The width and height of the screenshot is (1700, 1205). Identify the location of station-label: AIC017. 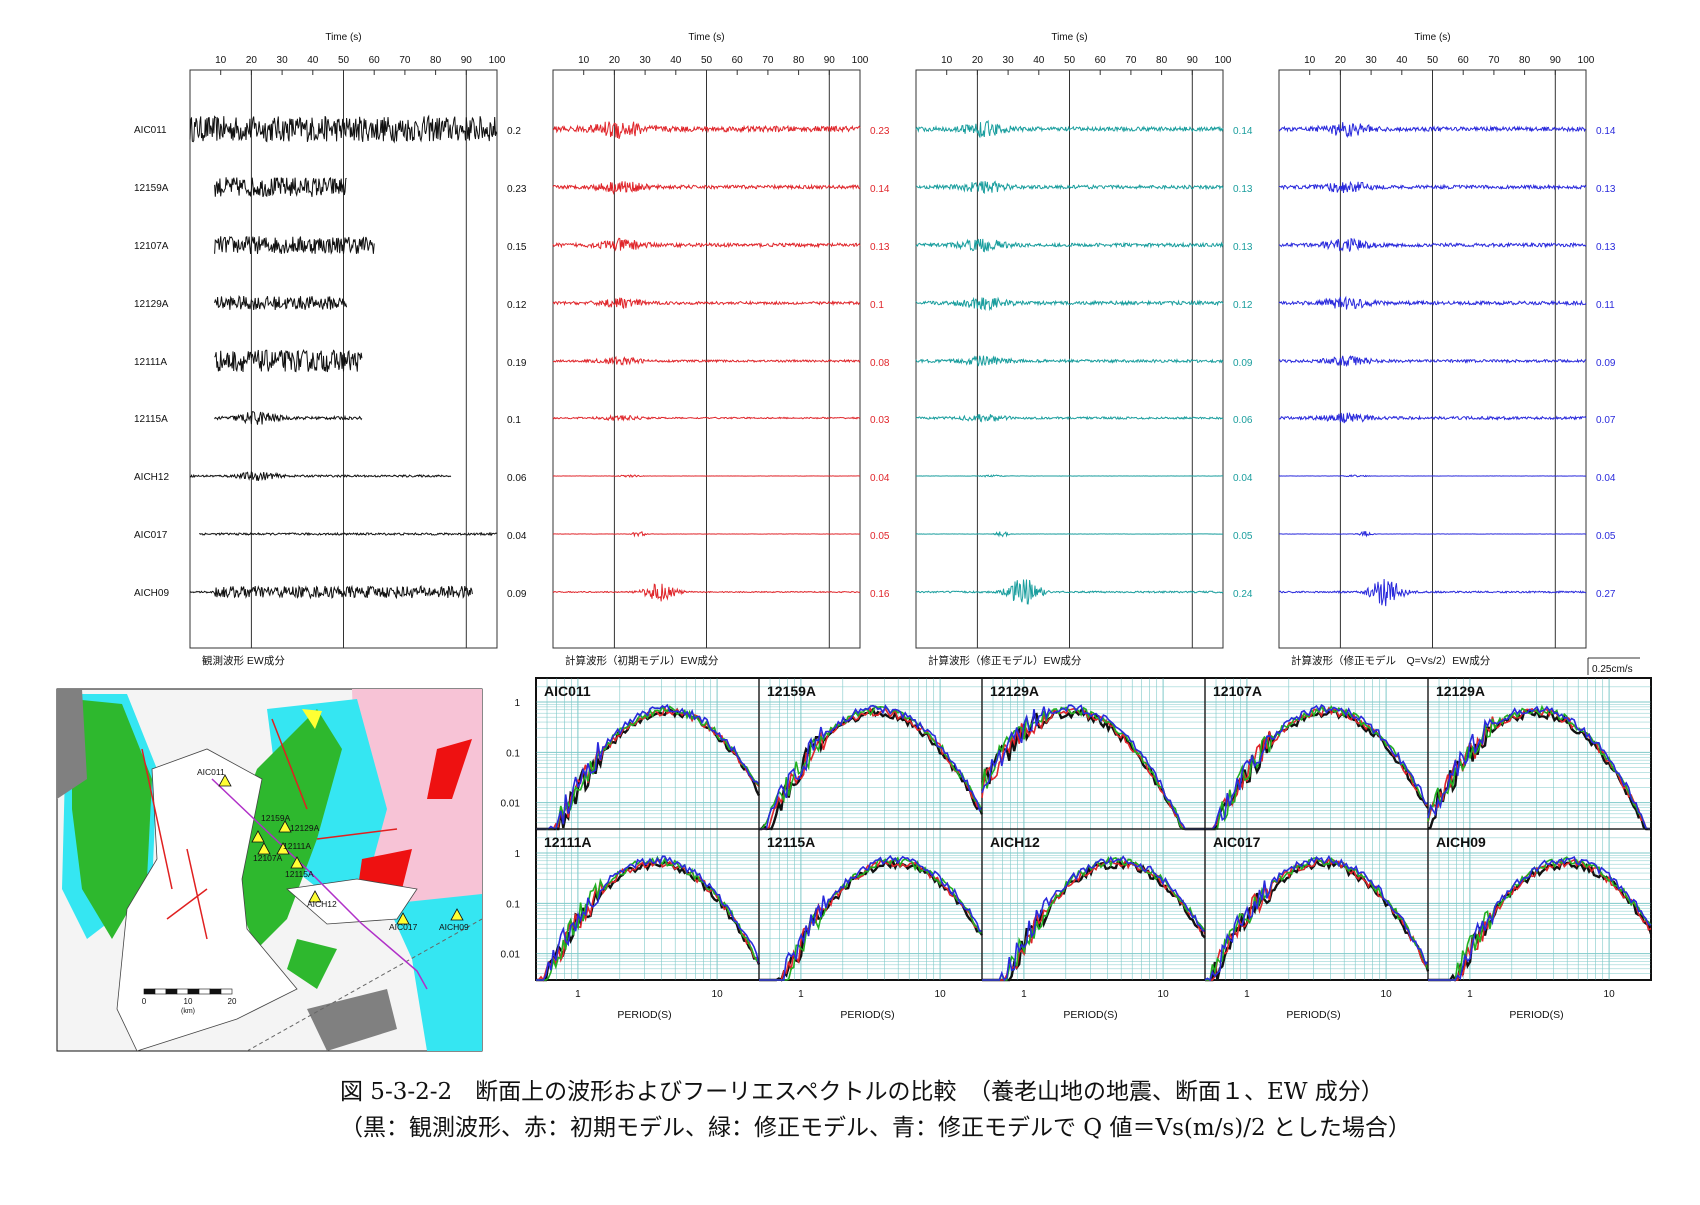
(151, 535).